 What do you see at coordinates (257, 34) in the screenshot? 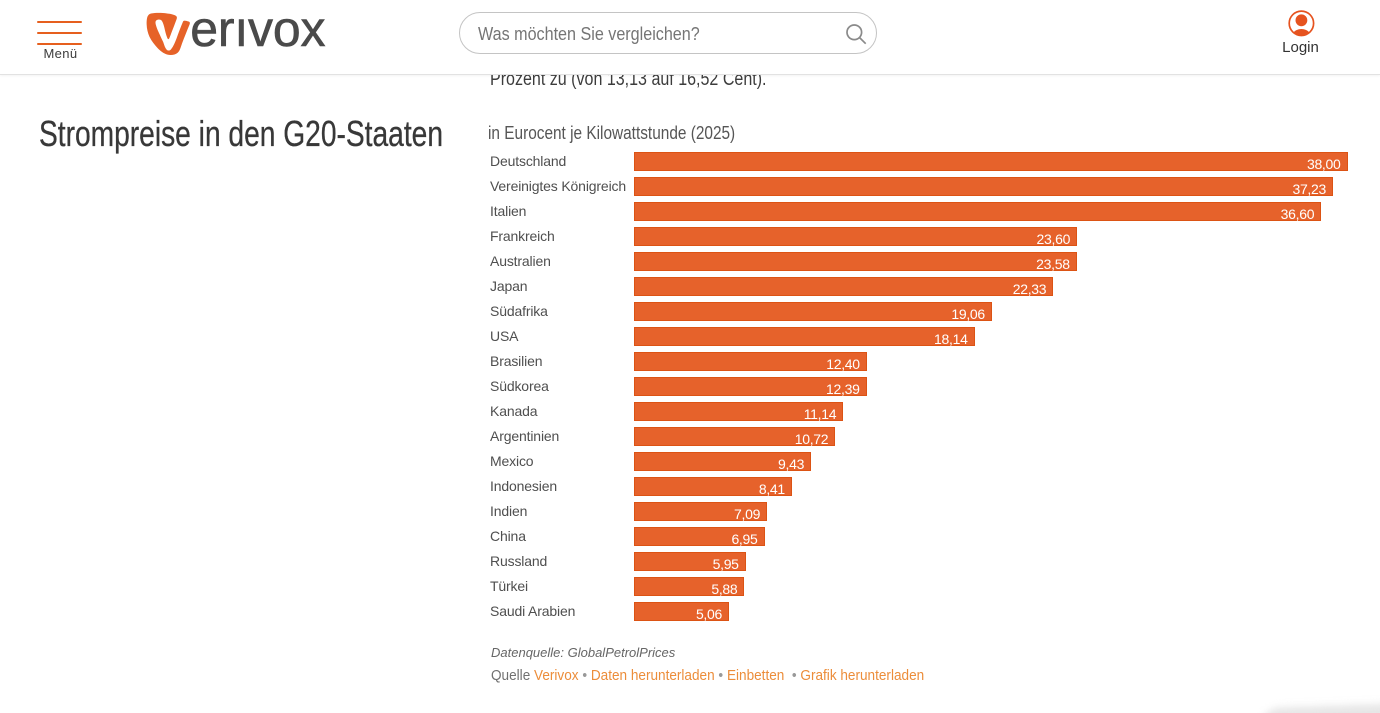
I see `svg-text: erıvox` at bounding box center [257, 34].